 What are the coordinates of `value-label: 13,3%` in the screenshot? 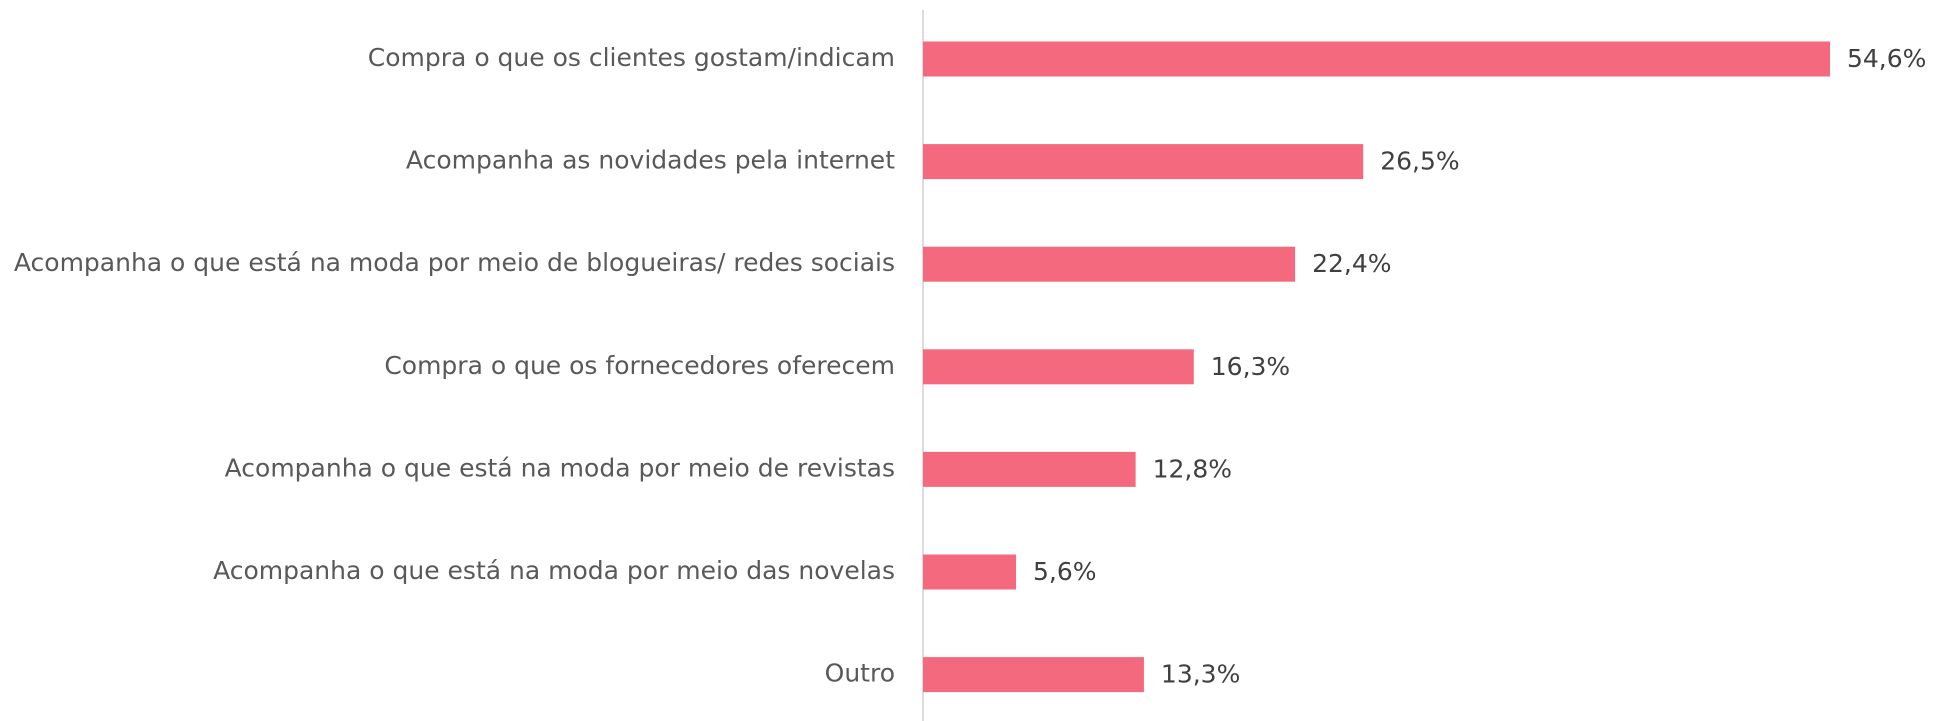 It's located at (1200, 674).